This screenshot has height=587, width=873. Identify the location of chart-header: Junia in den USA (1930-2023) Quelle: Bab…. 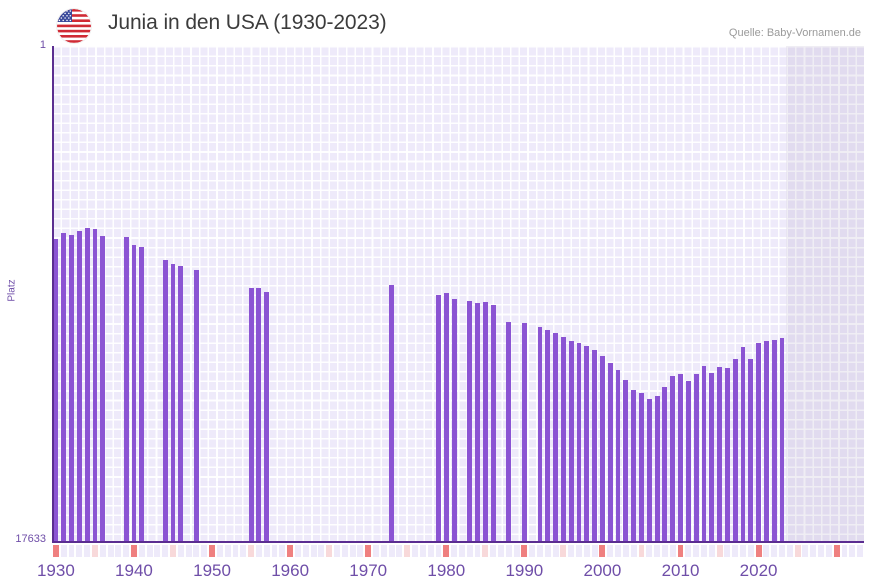
(436, 23).